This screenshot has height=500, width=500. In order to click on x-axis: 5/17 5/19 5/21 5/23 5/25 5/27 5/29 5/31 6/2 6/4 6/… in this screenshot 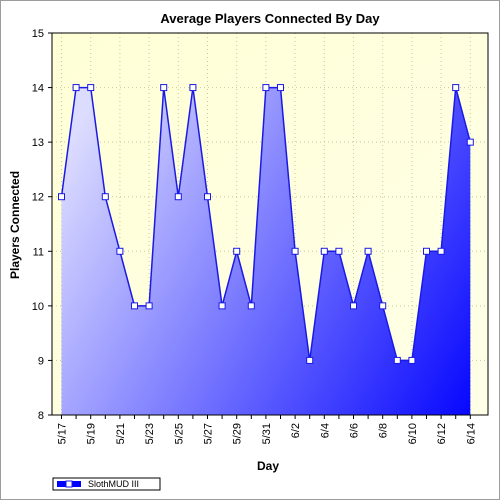, I will do `click(267, 429)`.